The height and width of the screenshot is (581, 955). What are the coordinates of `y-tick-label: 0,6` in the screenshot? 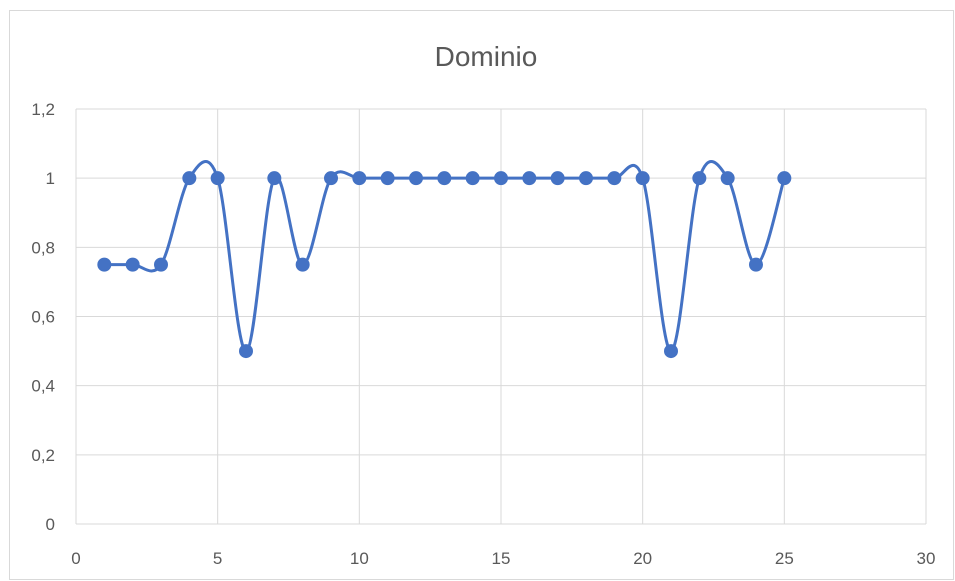 It's located at (43, 317).